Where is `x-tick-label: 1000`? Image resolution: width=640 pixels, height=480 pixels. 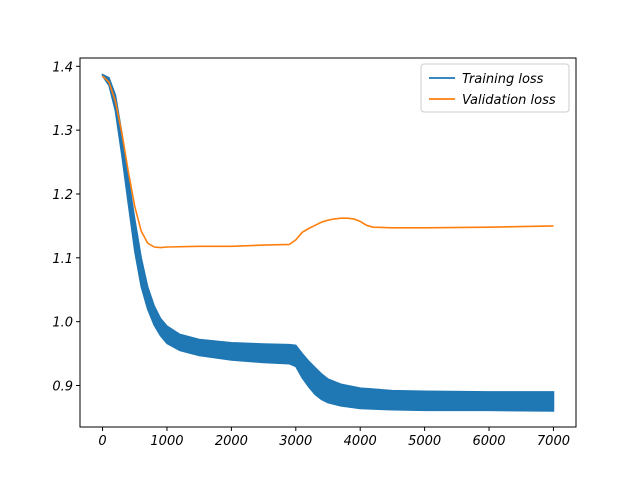 x-tick-label: 1000 is located at coordinates (166, 441).